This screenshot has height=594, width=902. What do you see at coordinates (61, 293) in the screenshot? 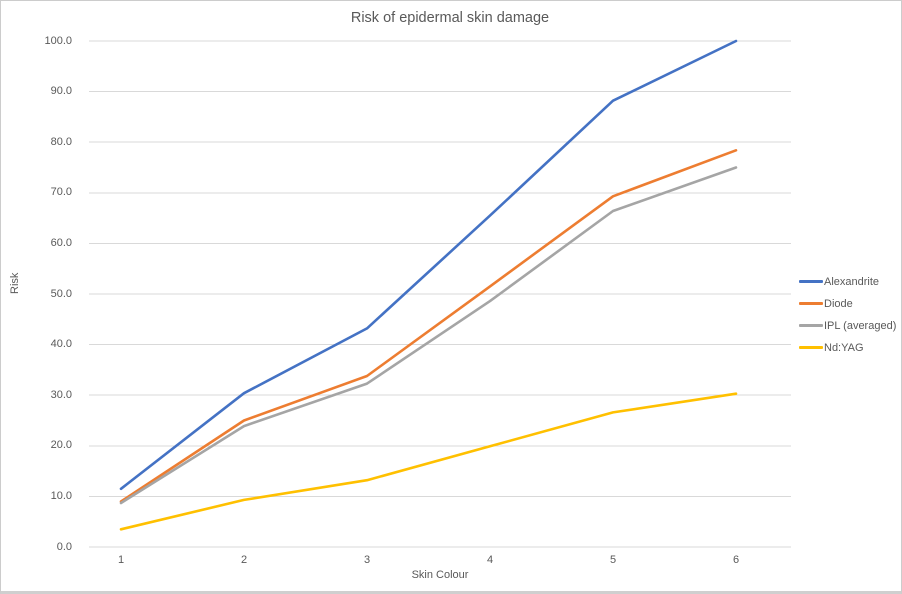
I see `y-tick-label: 50.0` at bounding box center [61, 293].